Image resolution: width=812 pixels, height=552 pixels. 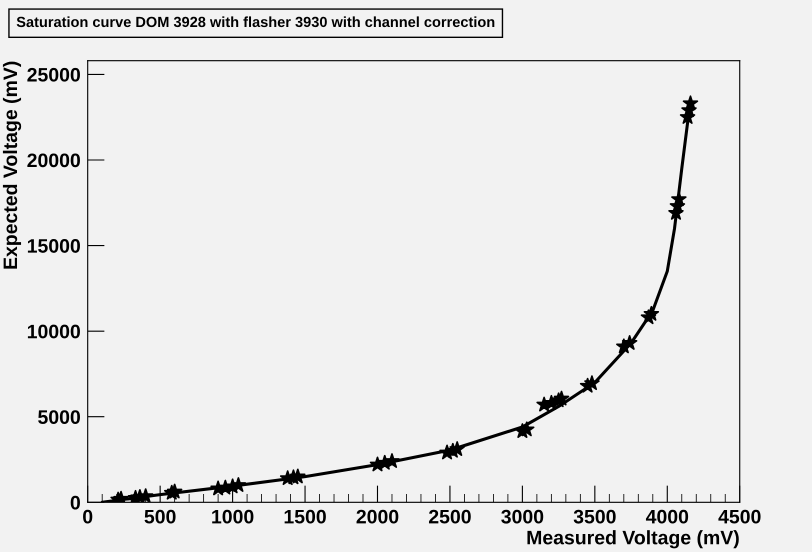 I want to click on x-axis-title: Measured Voltage (mV), so click(x=633, y=539).